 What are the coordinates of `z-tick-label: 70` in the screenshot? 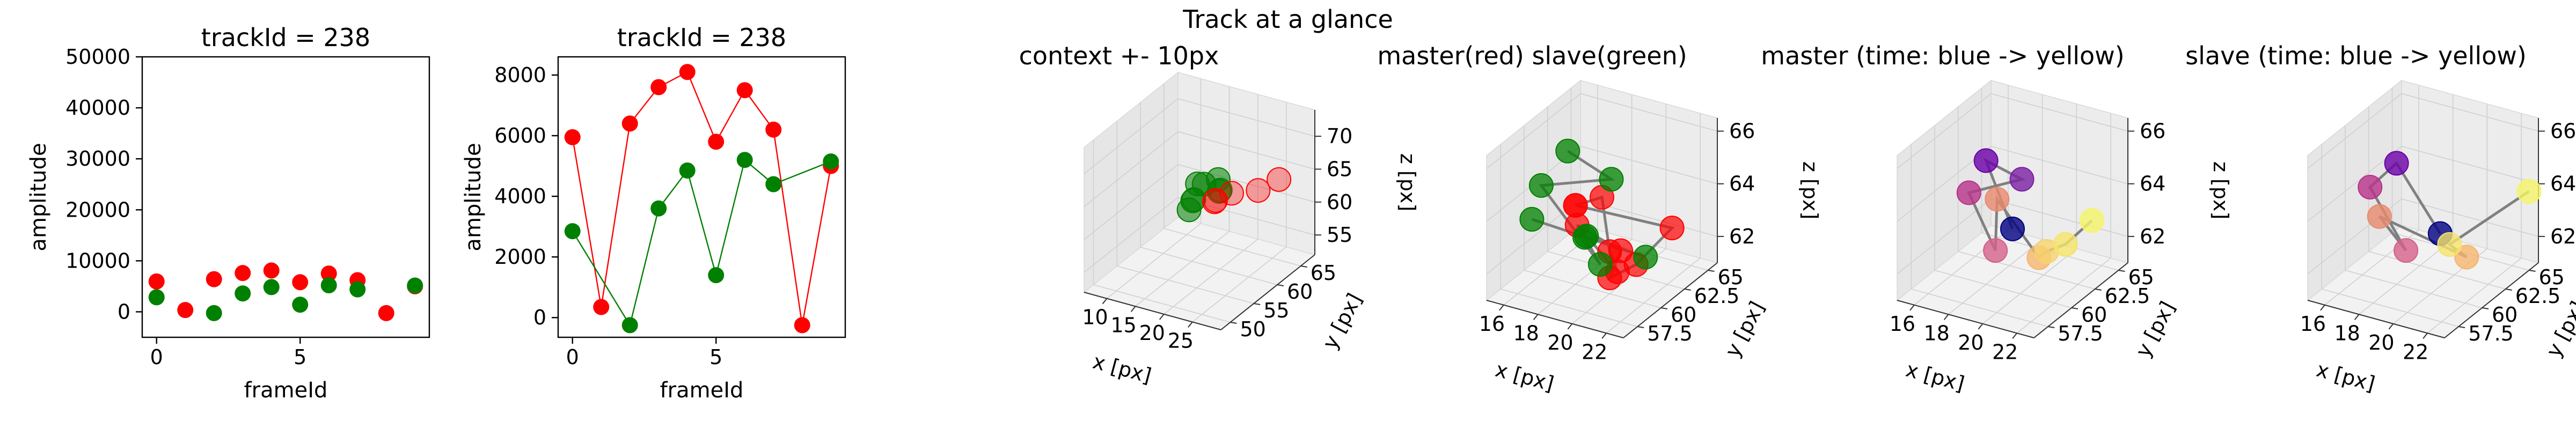 It's located at (1339, 136).